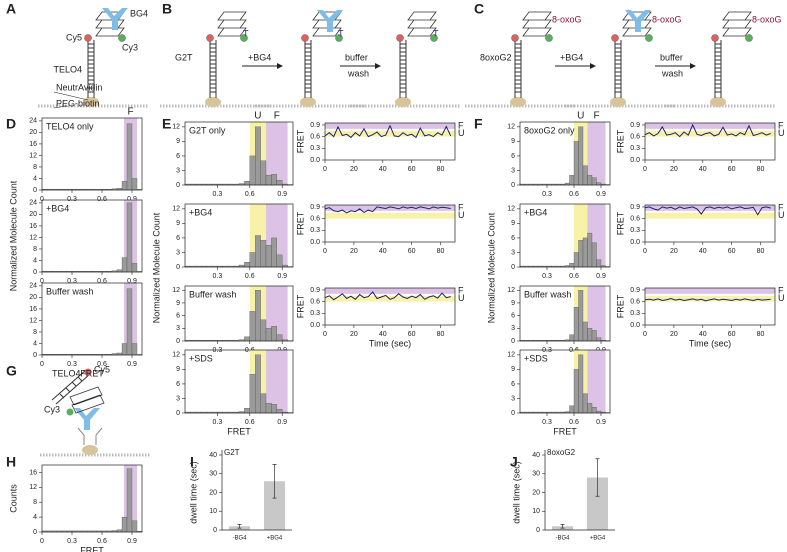  Describe the element at coordinates (674, 251) in the screenshot. I see `x-tick-label: 20` at that location.